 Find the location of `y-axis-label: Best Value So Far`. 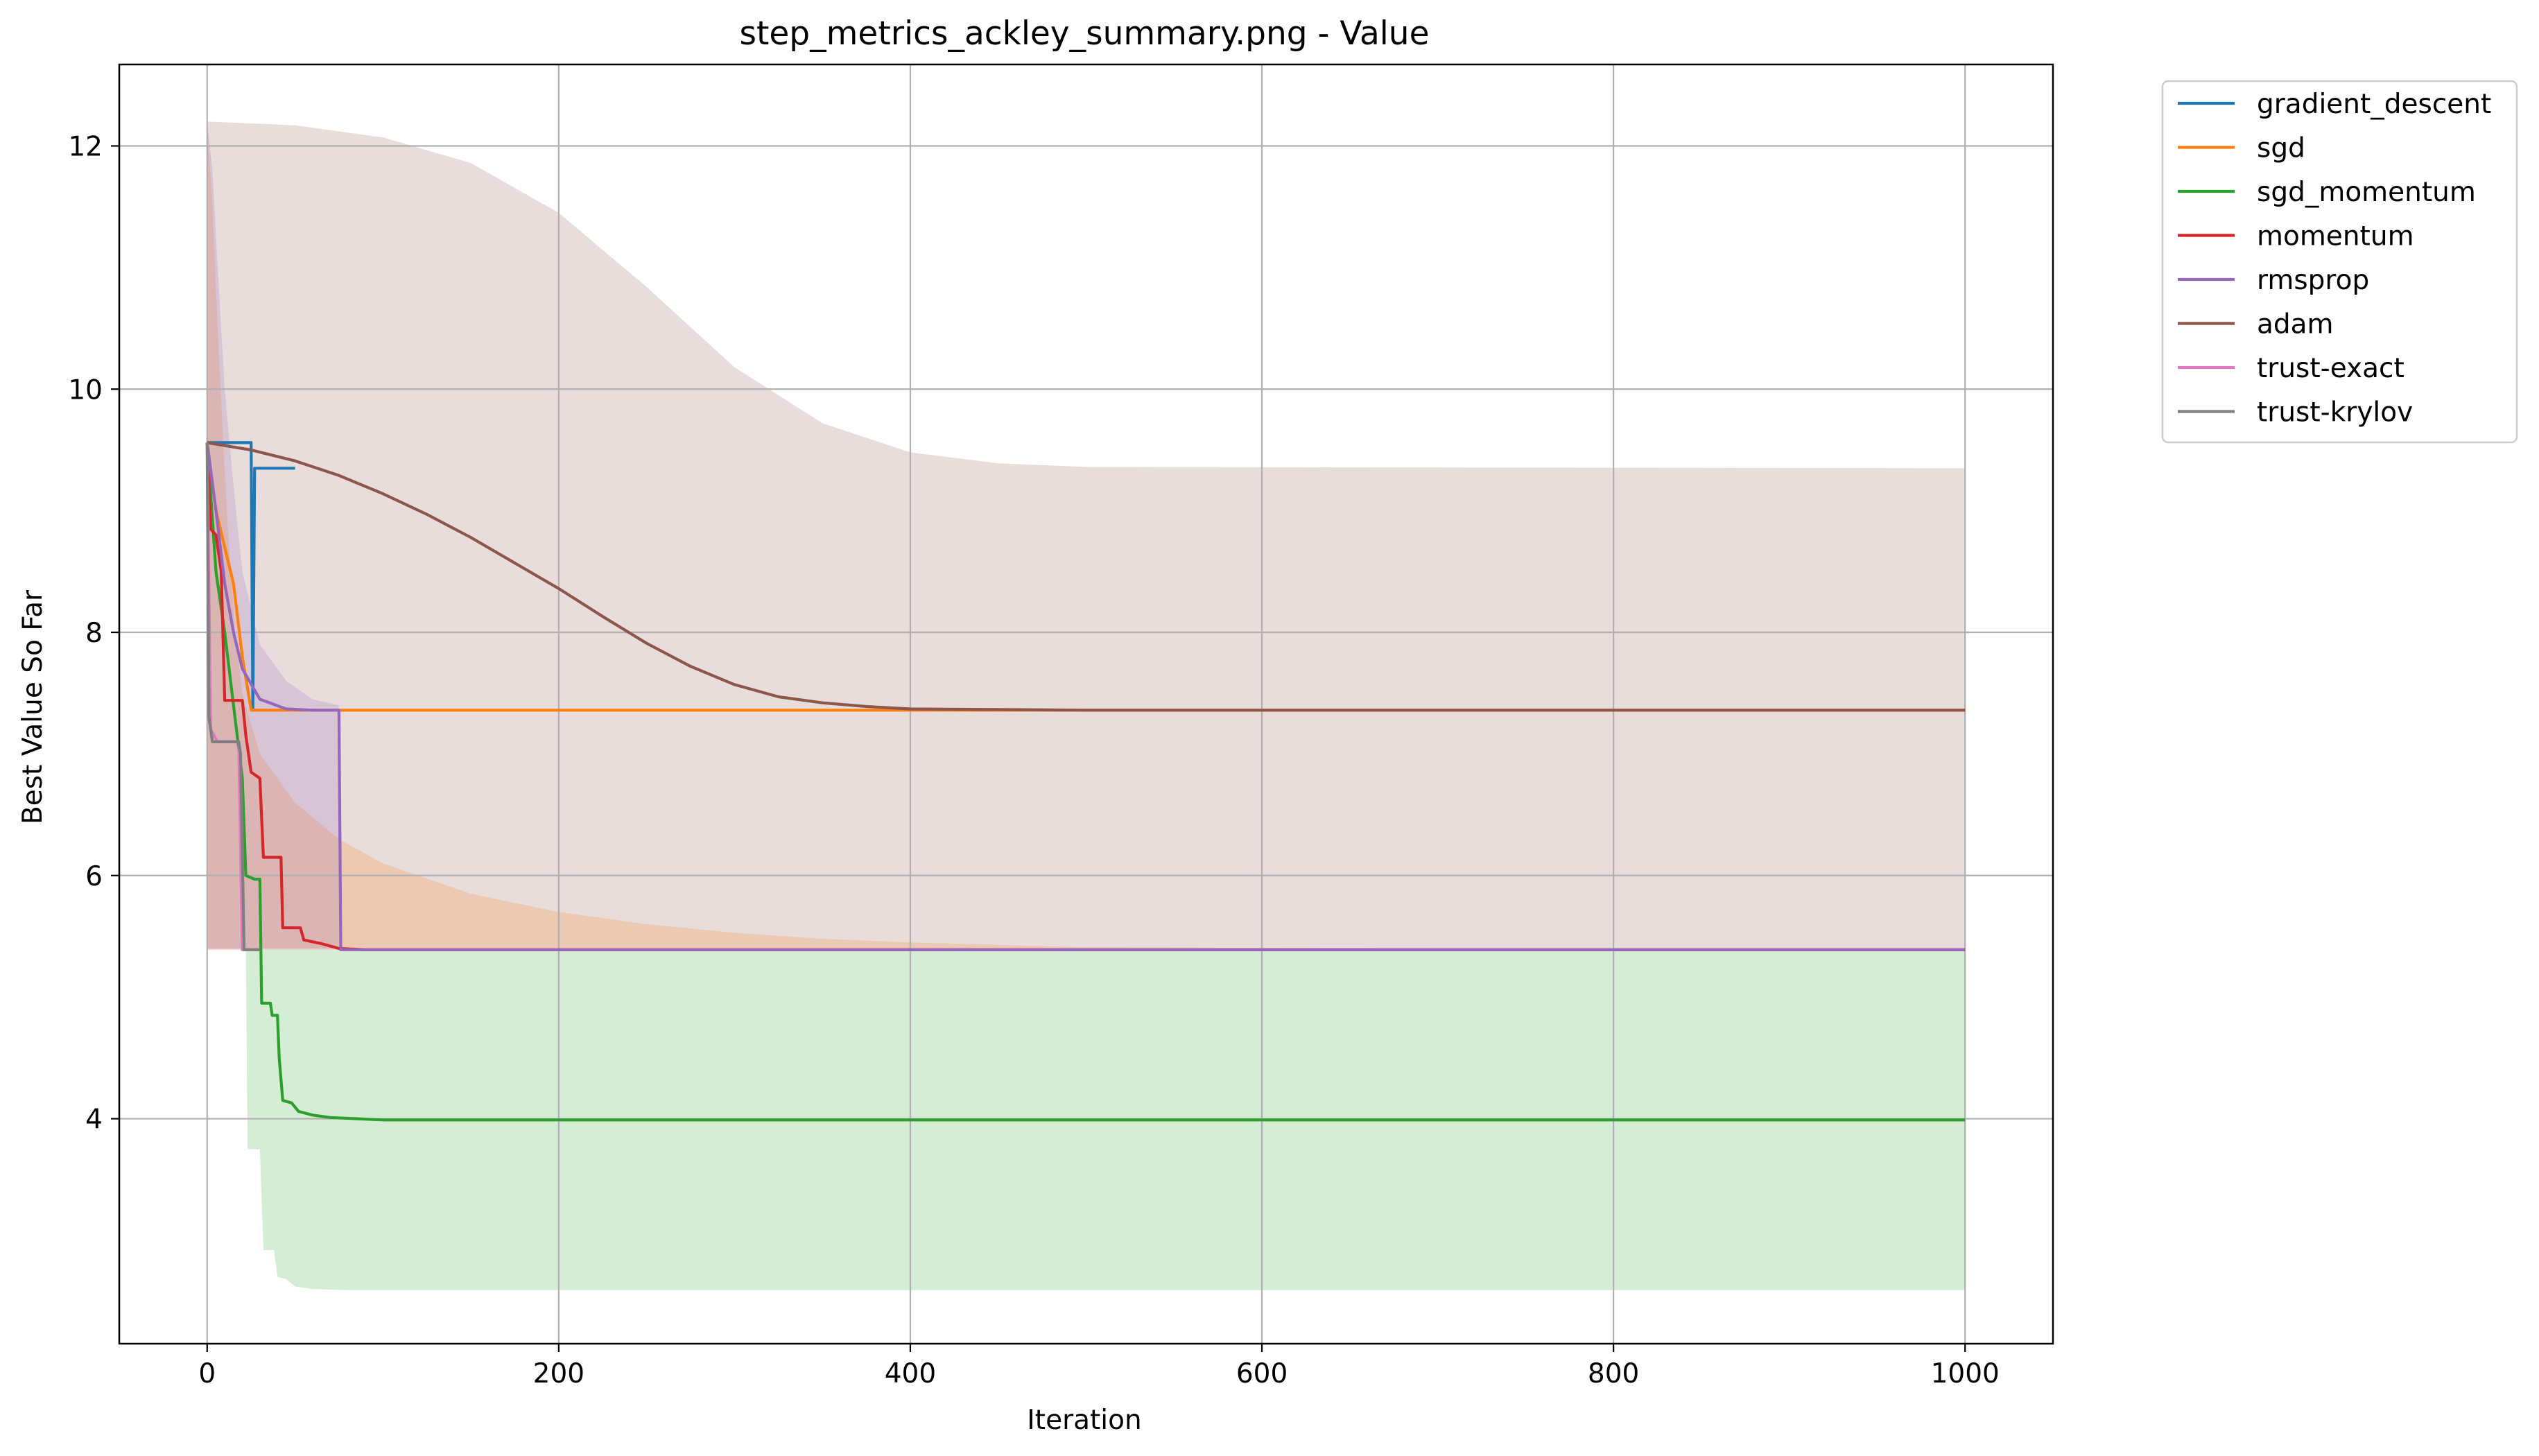

y-axis-label: Best Value So Far is located at coordinates (33, 706).